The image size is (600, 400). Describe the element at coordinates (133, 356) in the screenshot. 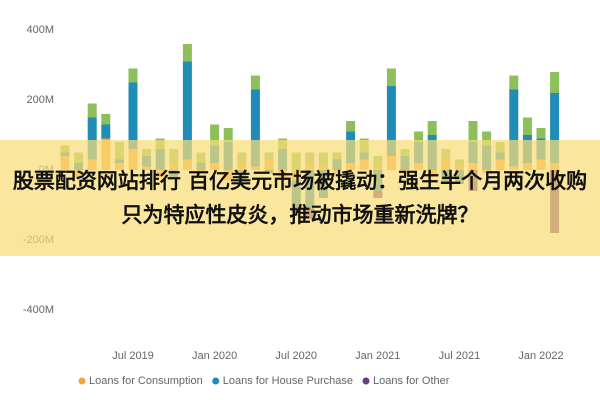

I see `x-tick-label: Jul 2019` at that location.